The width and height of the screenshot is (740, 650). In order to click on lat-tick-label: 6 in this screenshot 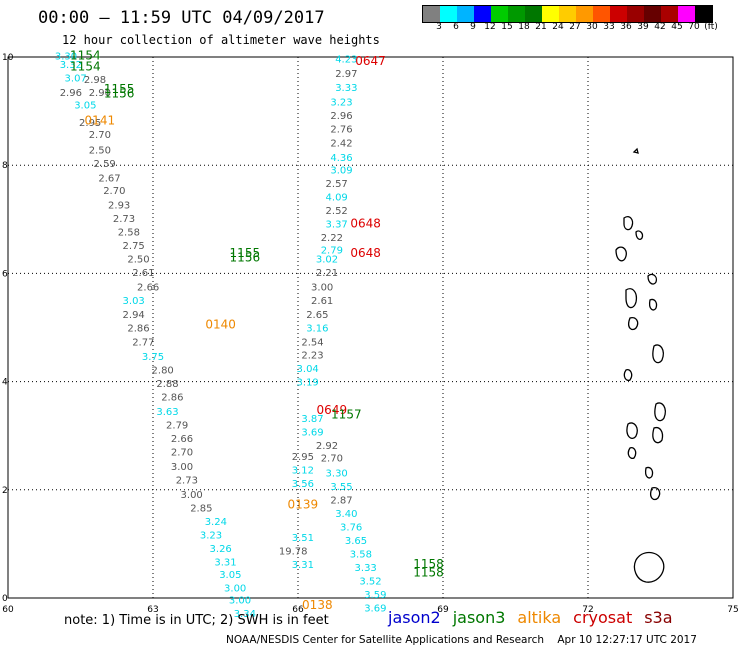, I will do `click(5, 274)`.